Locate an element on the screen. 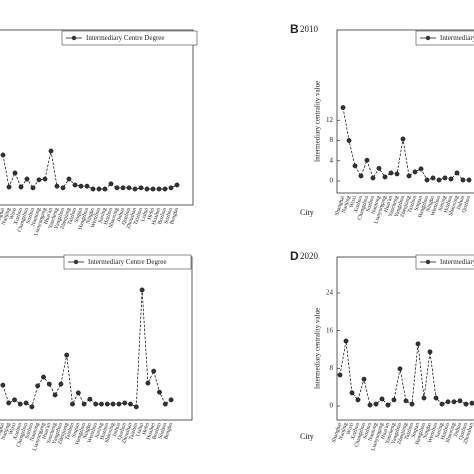 This screenshot has height=474, width=474. x-tick-label: Suzhou is located at coordinates (30, 216).